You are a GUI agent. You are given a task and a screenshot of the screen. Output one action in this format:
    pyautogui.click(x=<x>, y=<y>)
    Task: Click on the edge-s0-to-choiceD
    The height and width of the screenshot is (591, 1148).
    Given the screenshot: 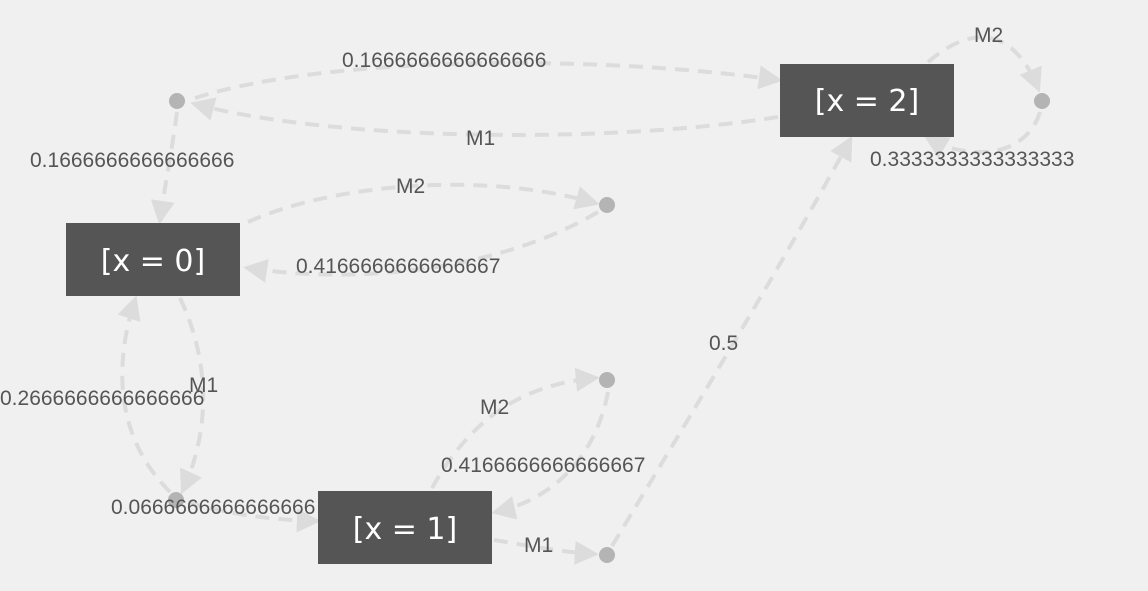 What is the action you would take?
    pyautogui.click(x=192, y=396)
    